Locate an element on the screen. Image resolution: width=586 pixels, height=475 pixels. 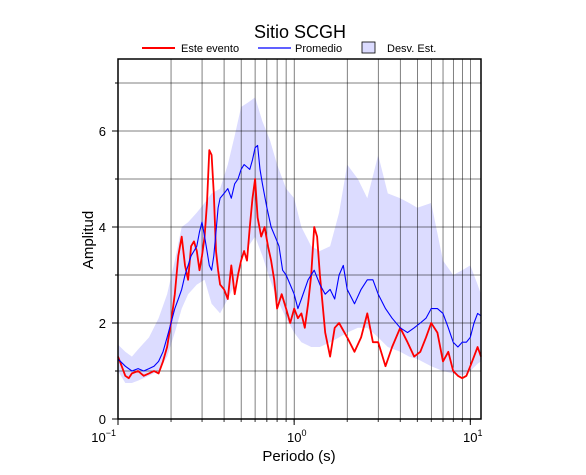
svg-text: 10⁻¹ is located at coordinates (103, 436).